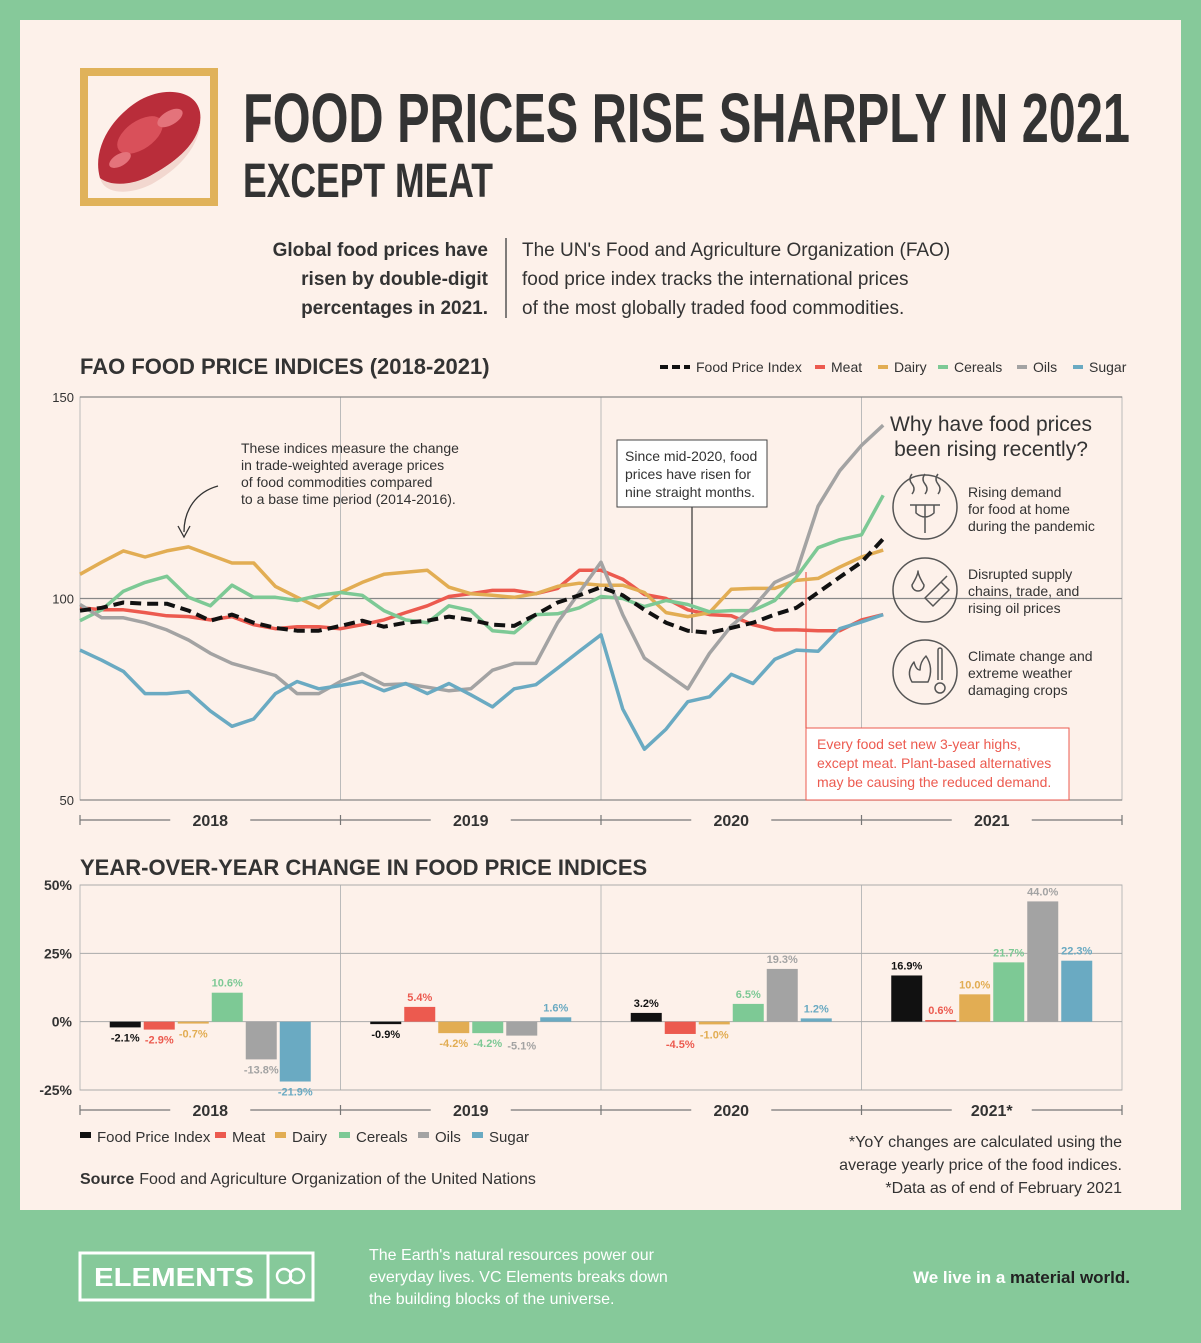  I want to click on annotation-line: in trade-weighted average prices, so click(342, 465).